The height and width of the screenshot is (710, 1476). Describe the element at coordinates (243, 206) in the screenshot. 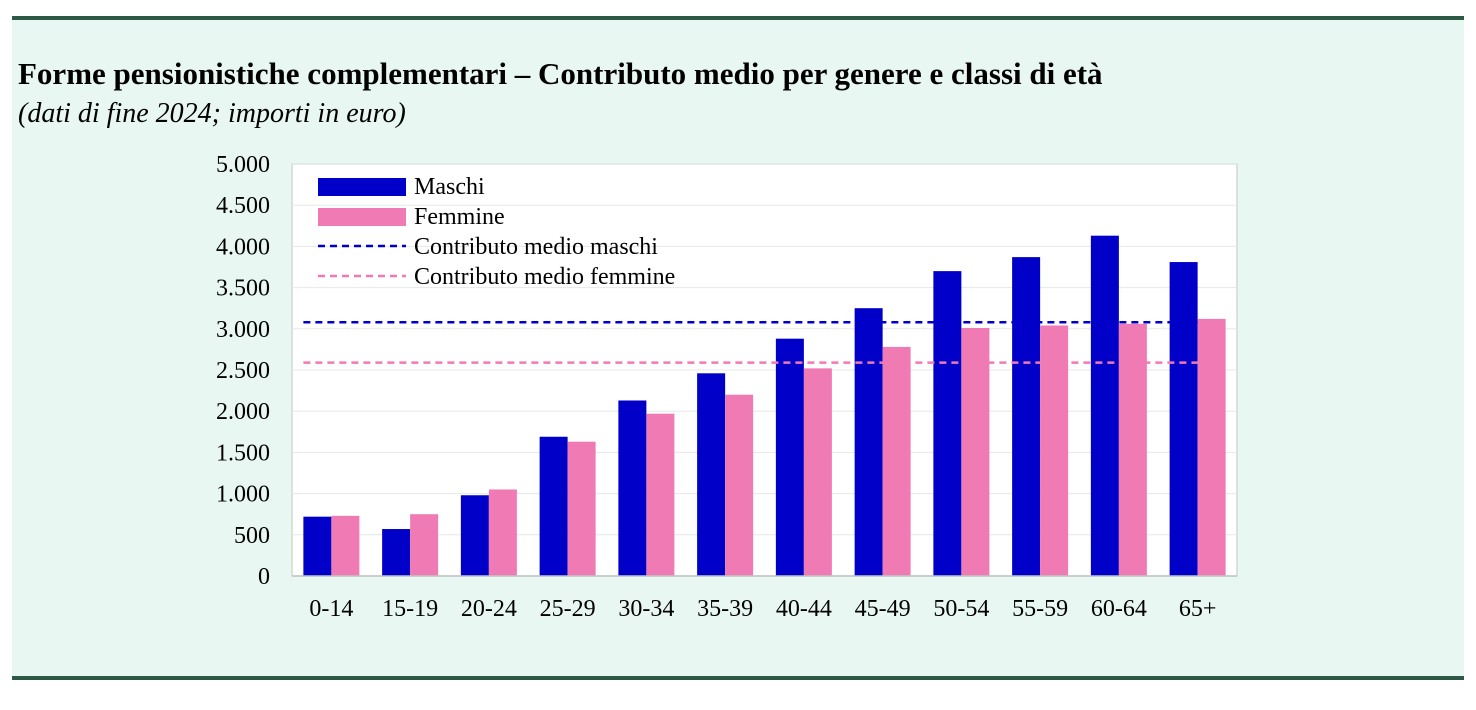

I see `y-tick-label: 4.500` at that location.